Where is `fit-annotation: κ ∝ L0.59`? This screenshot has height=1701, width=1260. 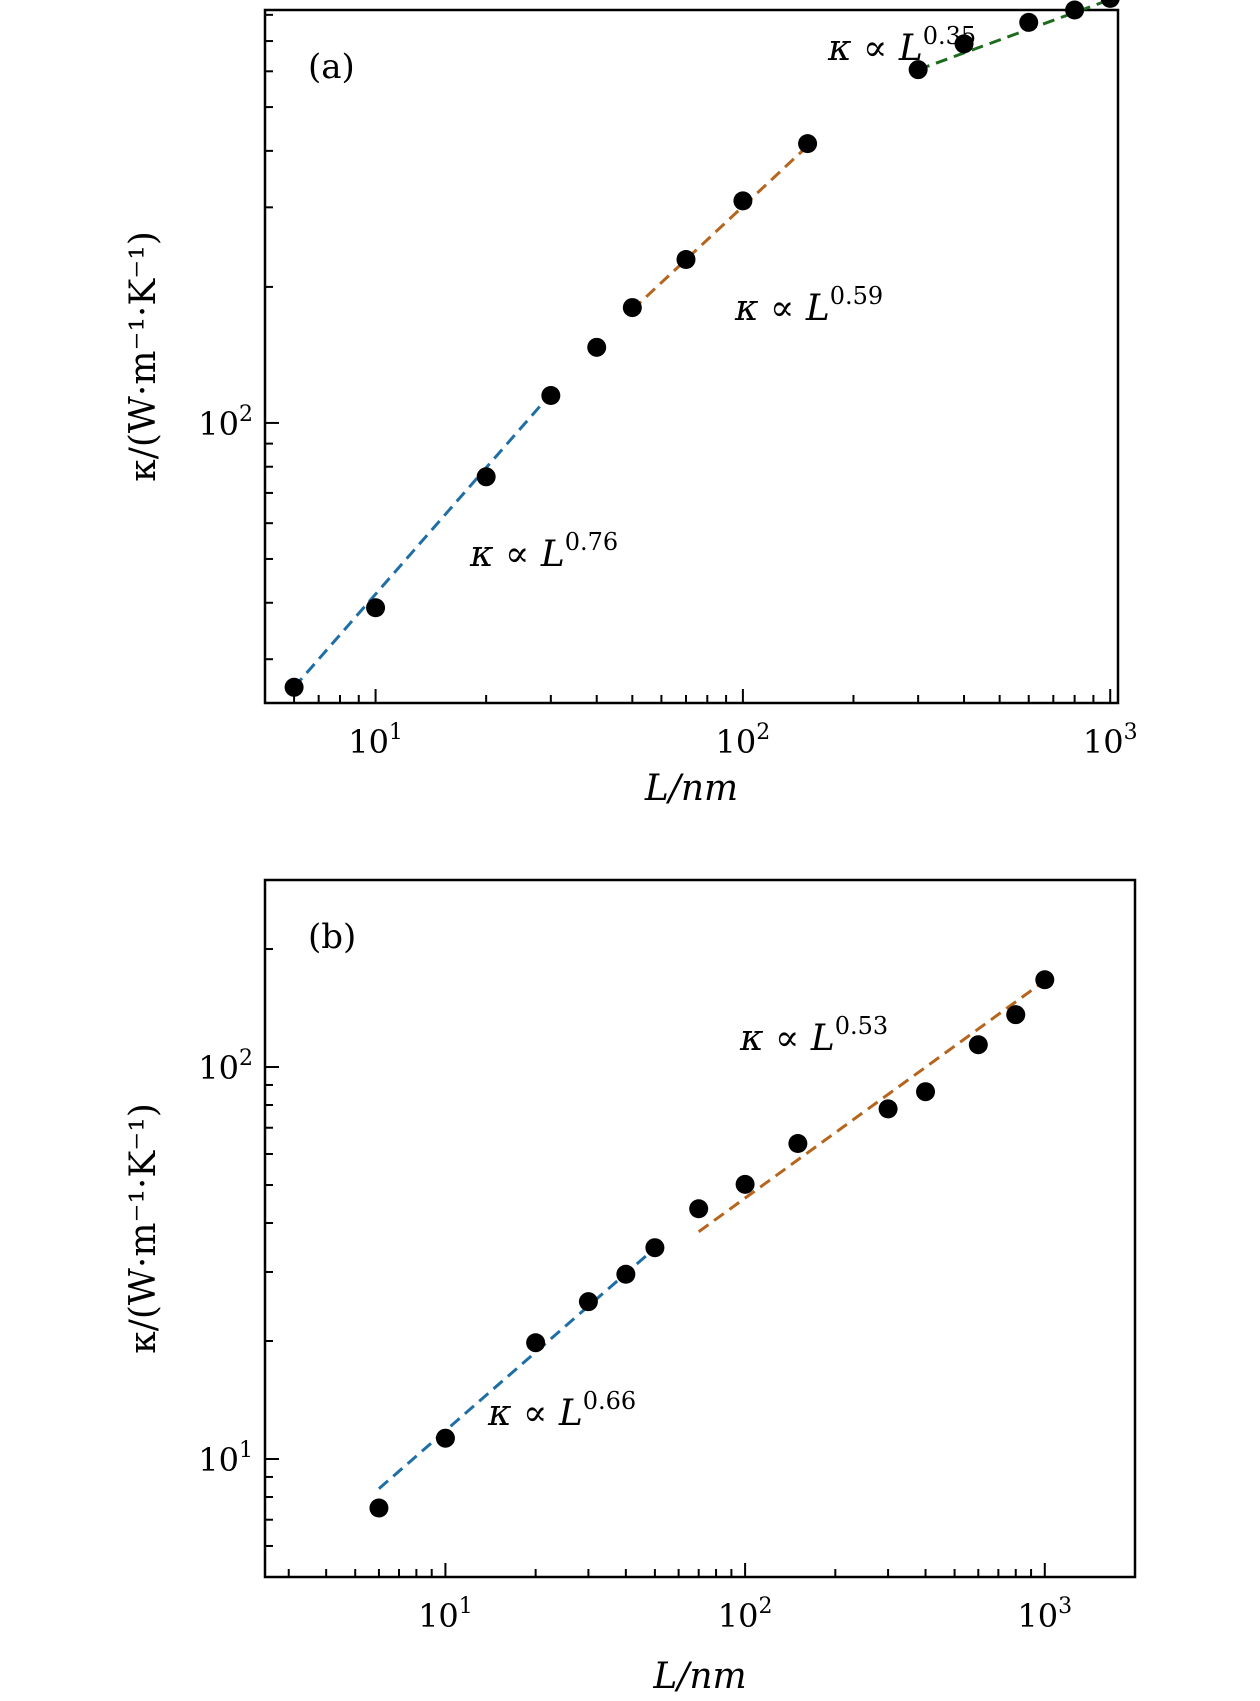 fit-annotation: κ ∝ L0.59 is located at coordinates (808, 305).